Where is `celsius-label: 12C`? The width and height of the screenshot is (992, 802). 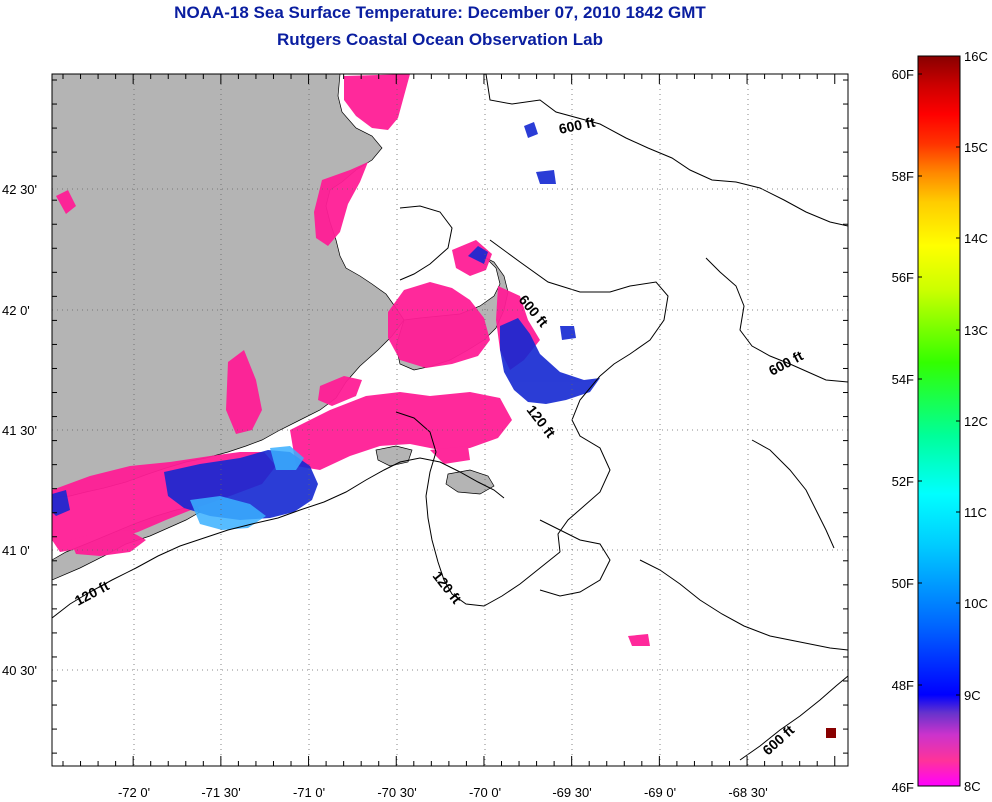 celsius-label: 12C is located at coordinates (976, 421).